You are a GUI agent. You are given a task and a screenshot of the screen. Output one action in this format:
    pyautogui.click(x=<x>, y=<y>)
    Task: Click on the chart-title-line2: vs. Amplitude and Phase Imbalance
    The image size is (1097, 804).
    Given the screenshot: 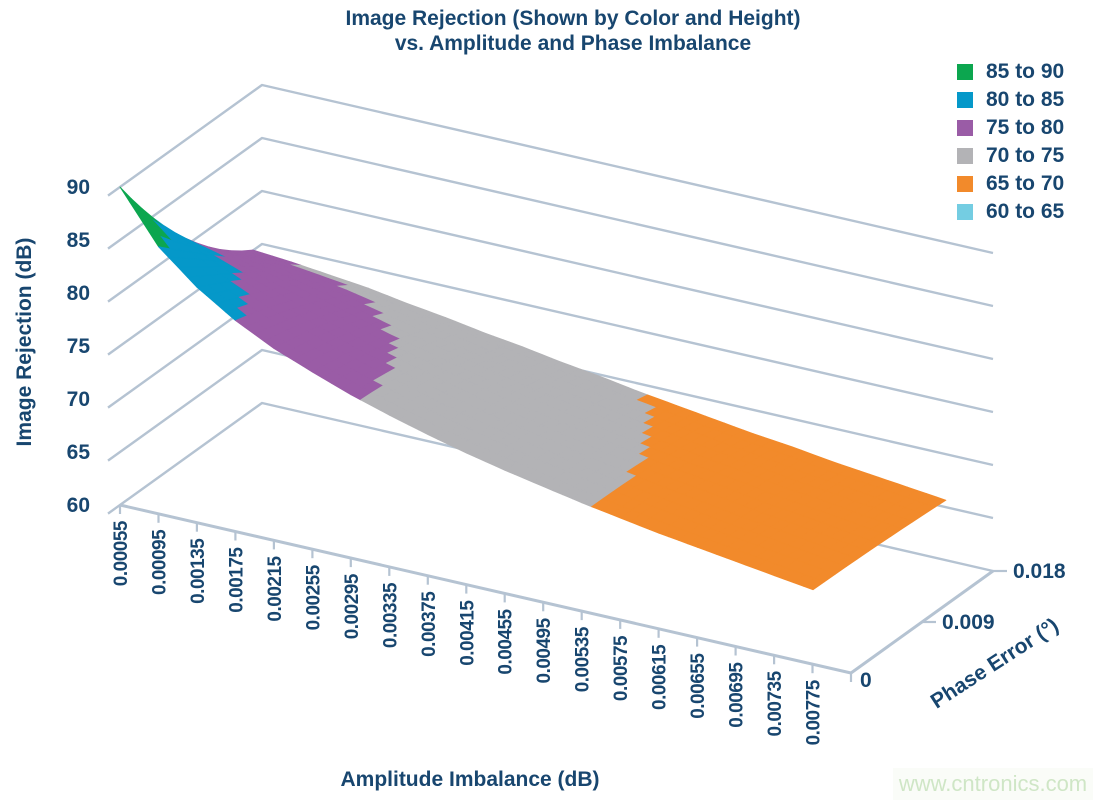 What is the action you would take?
    pyautogui.click(x=573, y=43)
    